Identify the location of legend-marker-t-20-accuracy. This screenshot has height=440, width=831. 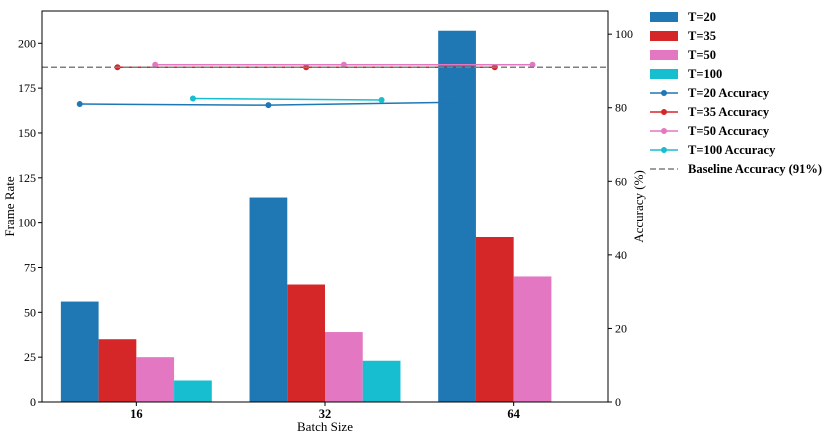
(664, 93).